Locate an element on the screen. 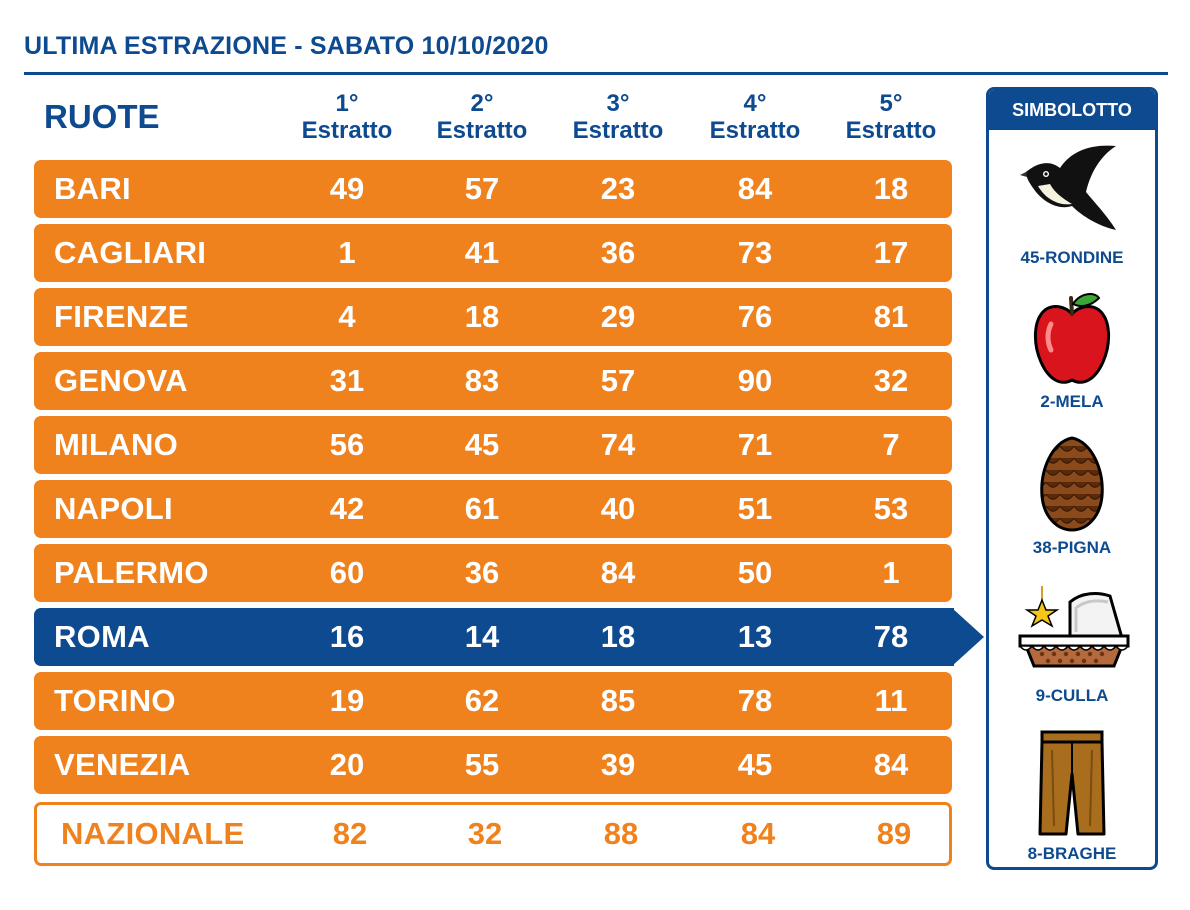 The image size is (1190, 910). column-header-2: 2° Estratto is located at coordinates (482, 117).